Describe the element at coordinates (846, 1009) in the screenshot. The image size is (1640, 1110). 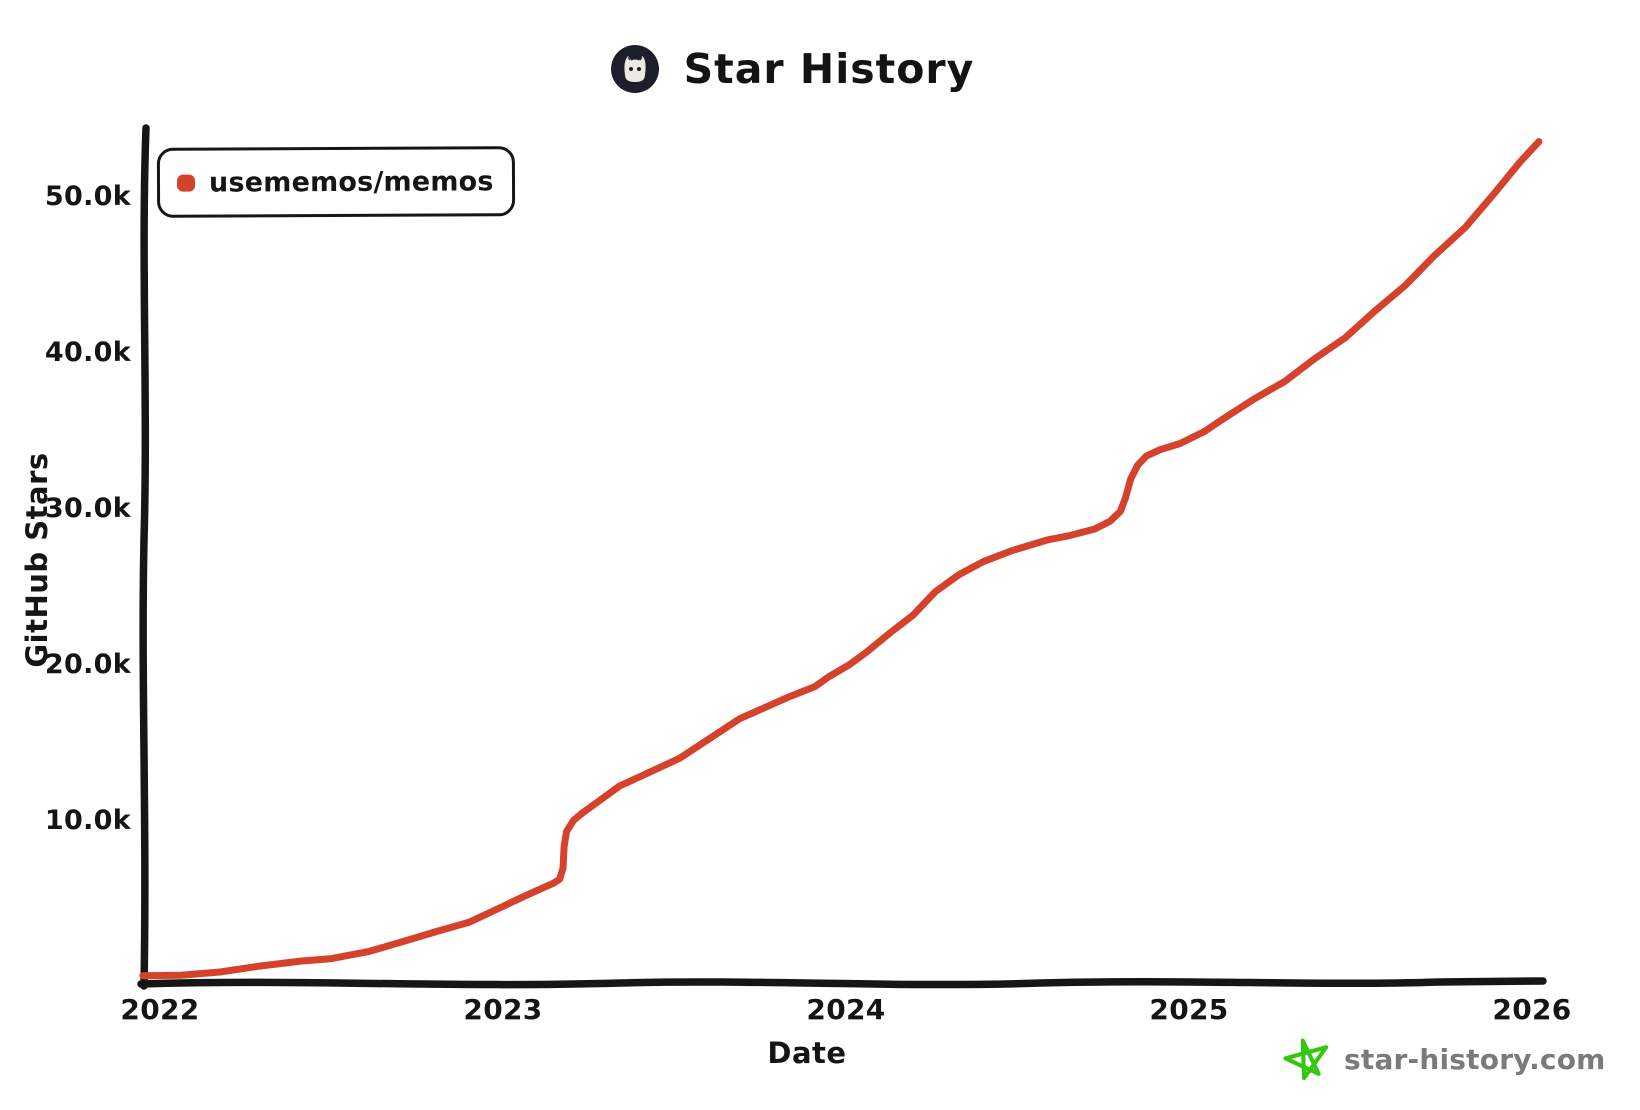
I see `x-tick-label: 2024` at that location.